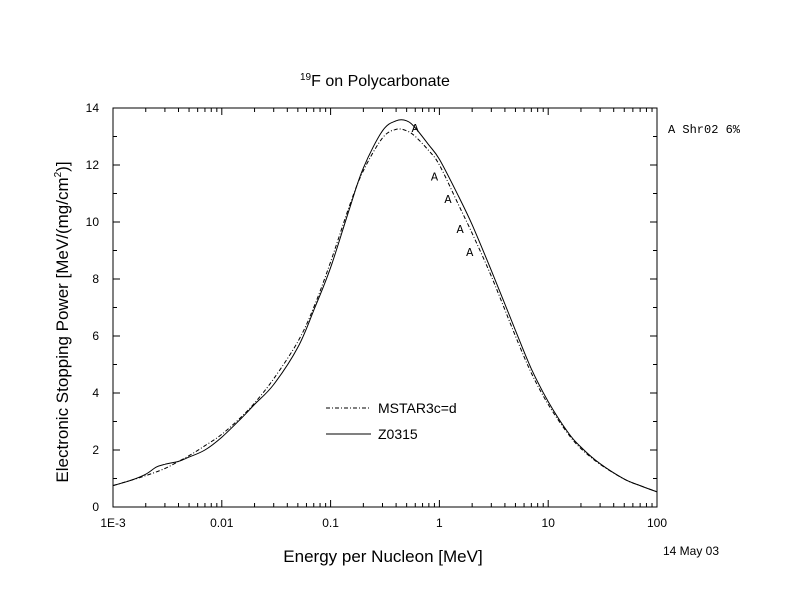  What do you see at coordinates (398, 434) in the screenshot?
I see `legend-label-z0315: Z0315` at bounding box center [398, 434].